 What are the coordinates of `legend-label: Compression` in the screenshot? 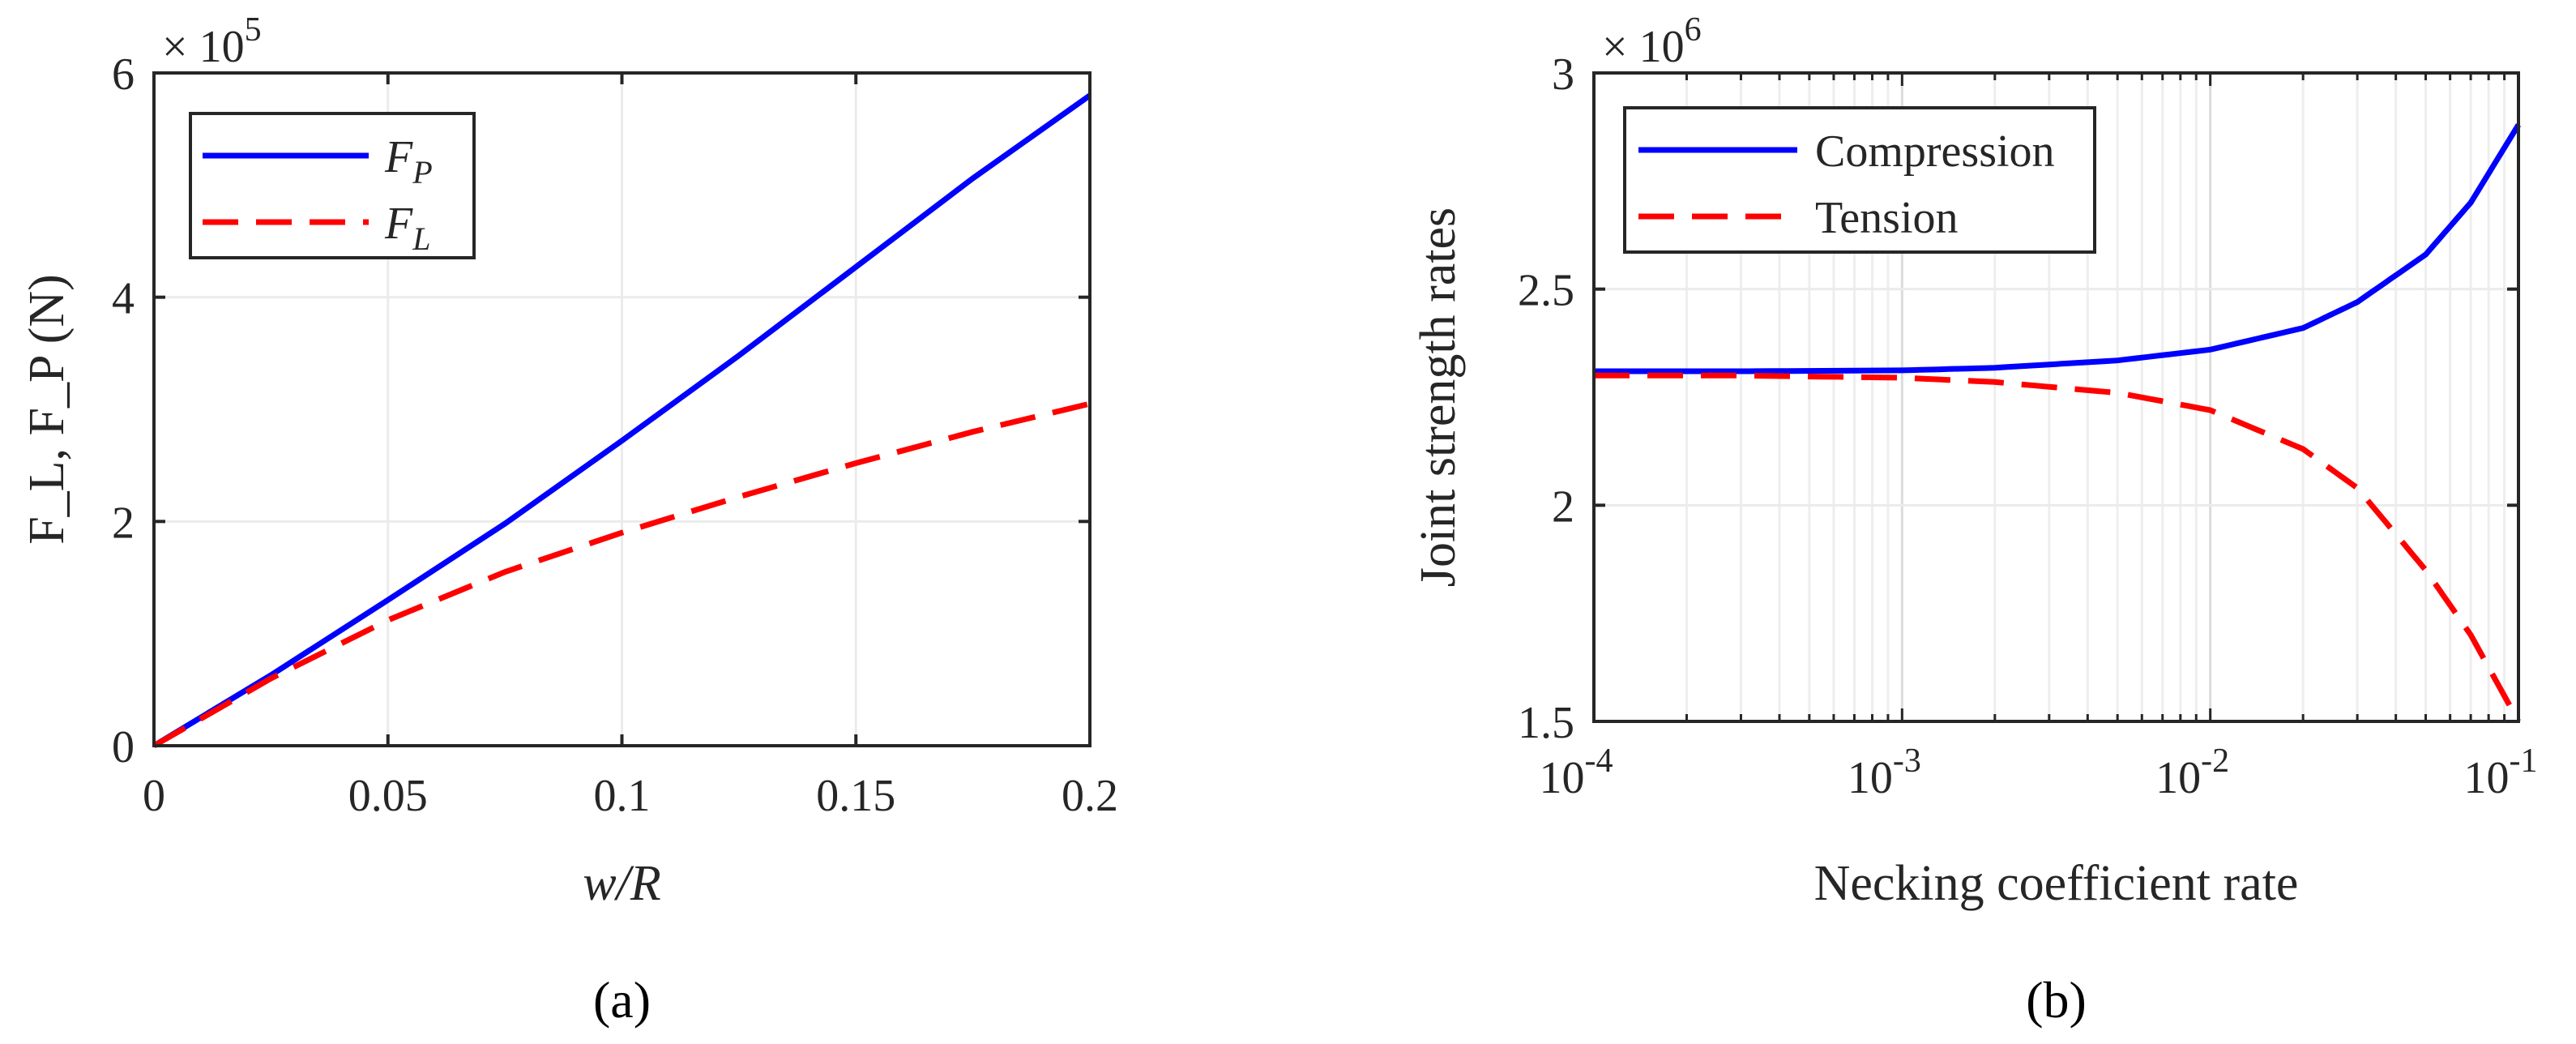 It's located at (1935, 151).